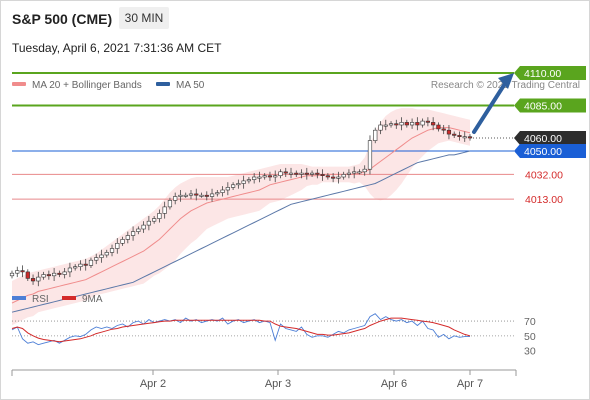 Image resolution: width=590 pixels, height=400 pixels. What do you see at coordinates (544, 175) in the screenshot?
I see `price-tag-label: 4032.00` at bounding box center [544, 175].